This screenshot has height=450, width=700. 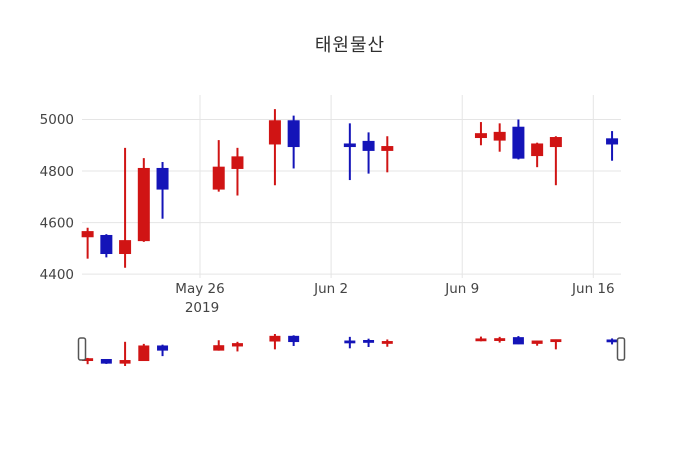 I want to click on x-tick-label: Jun 2, so click(x=330, y=289).